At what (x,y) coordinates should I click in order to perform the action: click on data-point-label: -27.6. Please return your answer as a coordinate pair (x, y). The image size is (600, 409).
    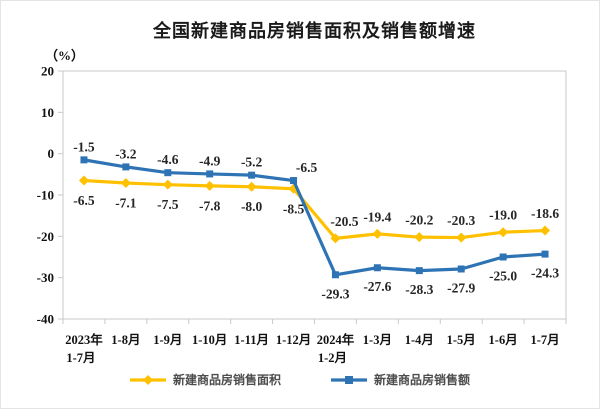
    Looking at the image, I should click on (377, 286).